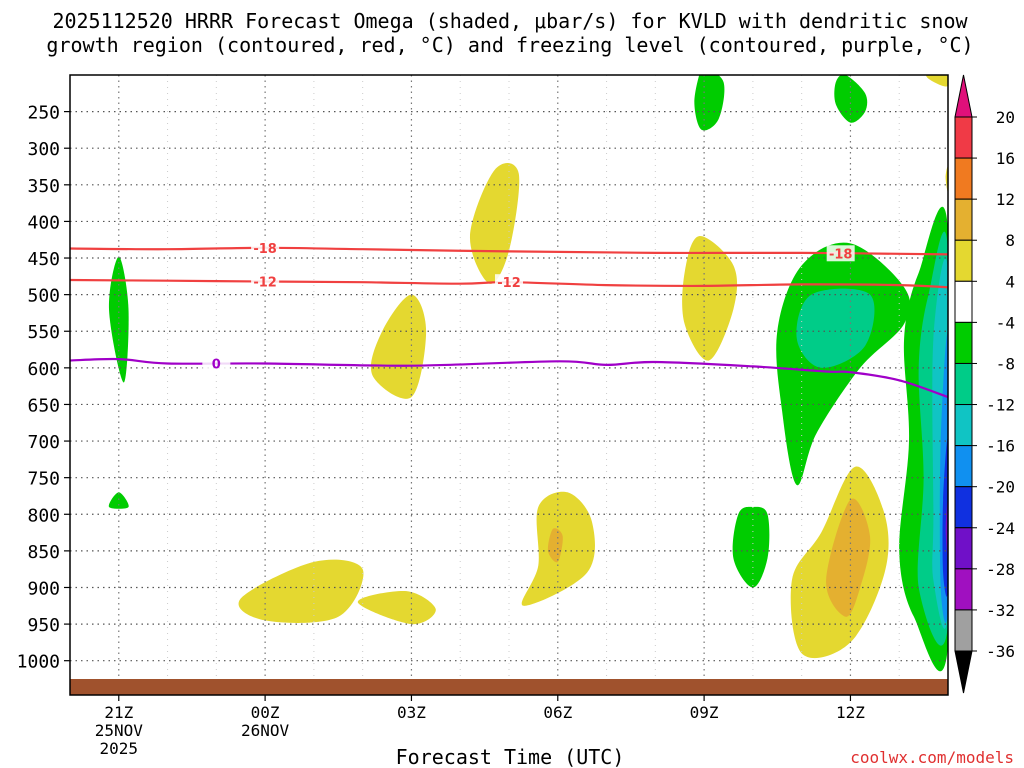 The width and height of the screenshot is (1024, 768). What do you see at coordinates (1010, 281) in the screenshot?
I see `colorbar-label-4: 4` at bounding box center [1010, 281].